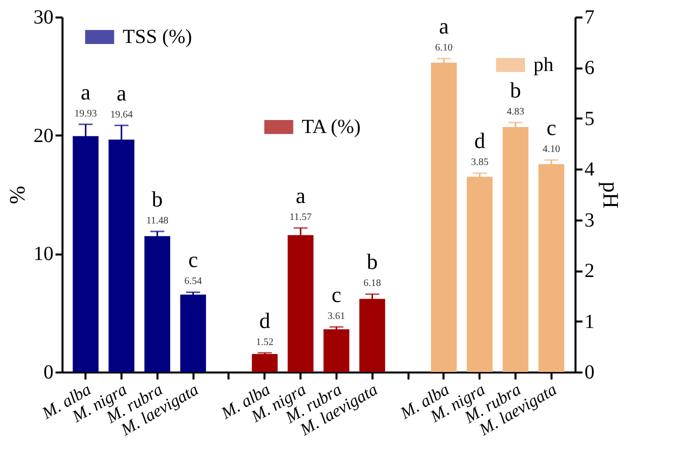 The height and width of the screenshot is (466, 679). Describe the element at coordinates (85, 114) in the screenshot. I see `data-label: 19.93` at that location.